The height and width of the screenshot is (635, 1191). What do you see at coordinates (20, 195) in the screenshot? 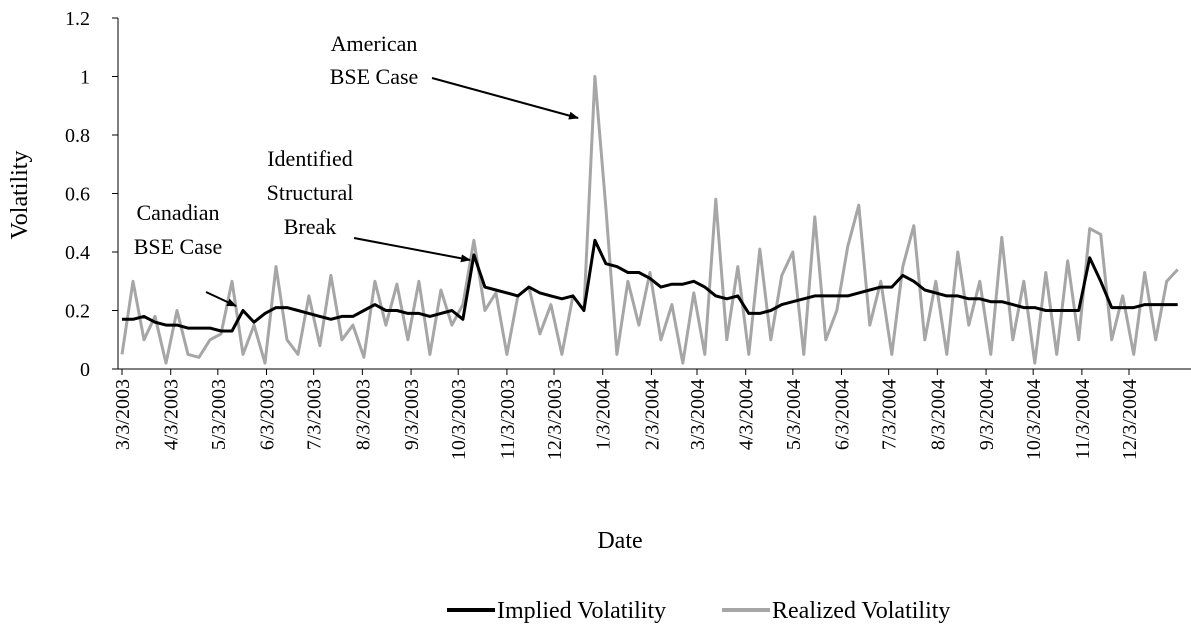
I see `y-axis-label: Volatility` at bounding box center [20, 195].